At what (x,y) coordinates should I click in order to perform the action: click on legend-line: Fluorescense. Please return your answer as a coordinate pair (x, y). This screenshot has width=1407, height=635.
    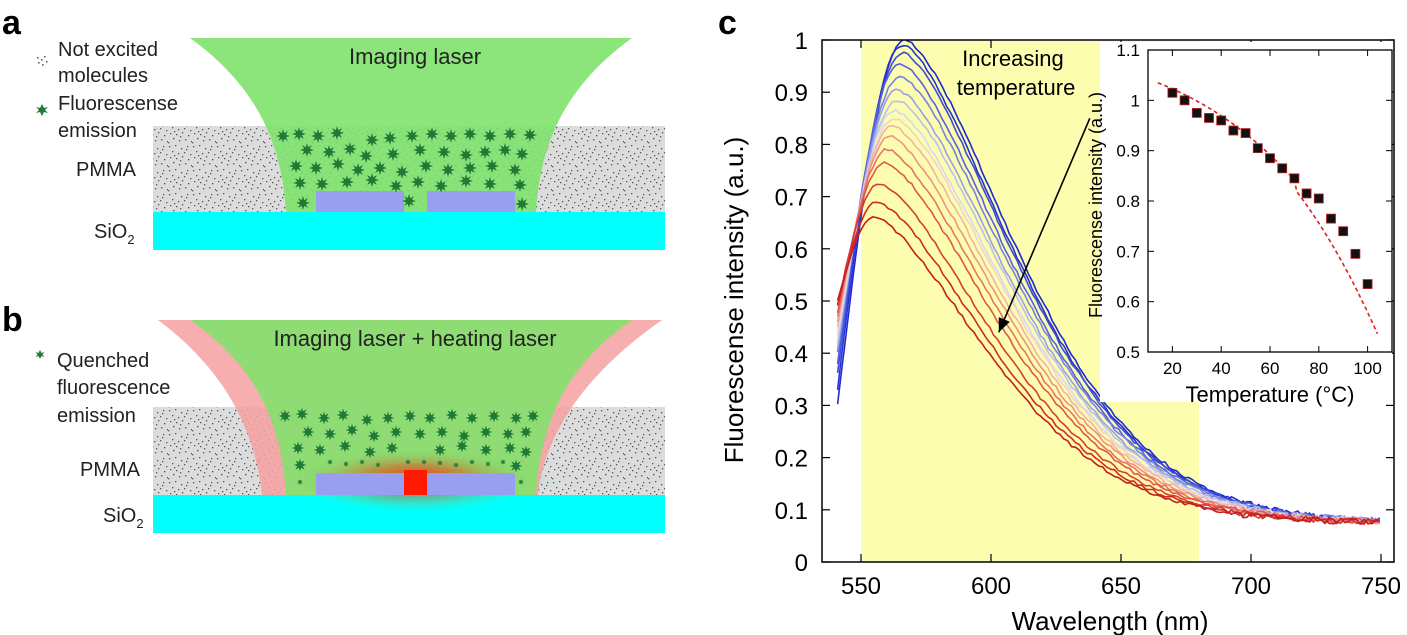
    Looking at the image, I should click on (118, 104).